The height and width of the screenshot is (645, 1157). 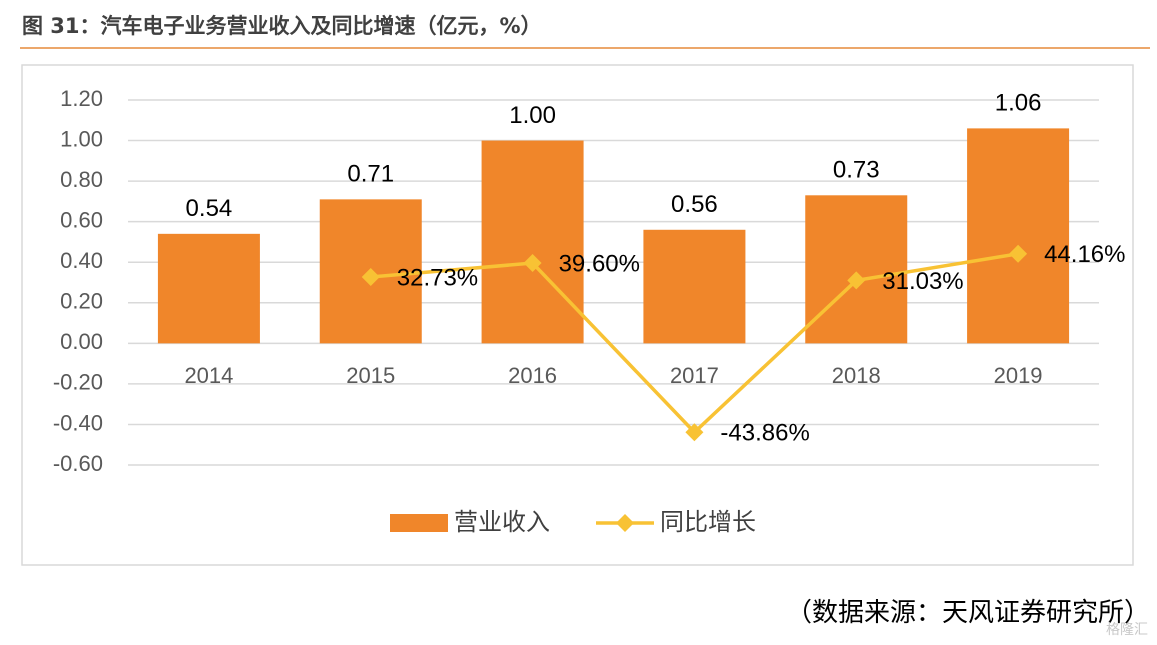 I want to click on y-tick-label: 1.00, so click(x=81, y=138).